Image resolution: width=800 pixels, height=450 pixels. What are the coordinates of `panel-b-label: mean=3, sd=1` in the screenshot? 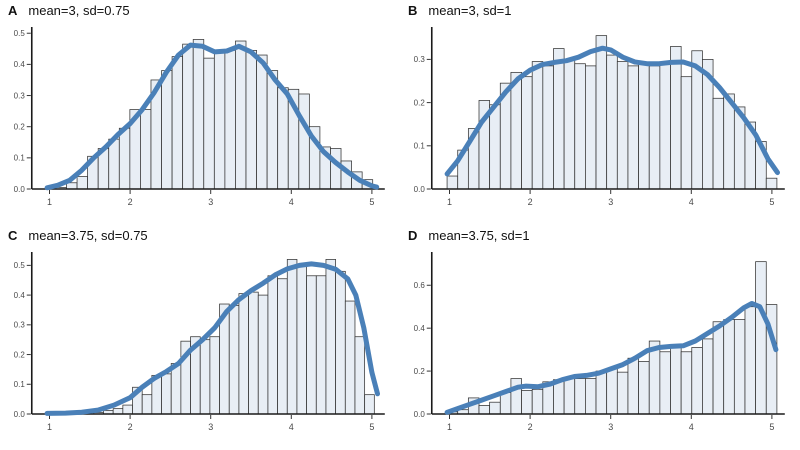 It's located at (470, 10).